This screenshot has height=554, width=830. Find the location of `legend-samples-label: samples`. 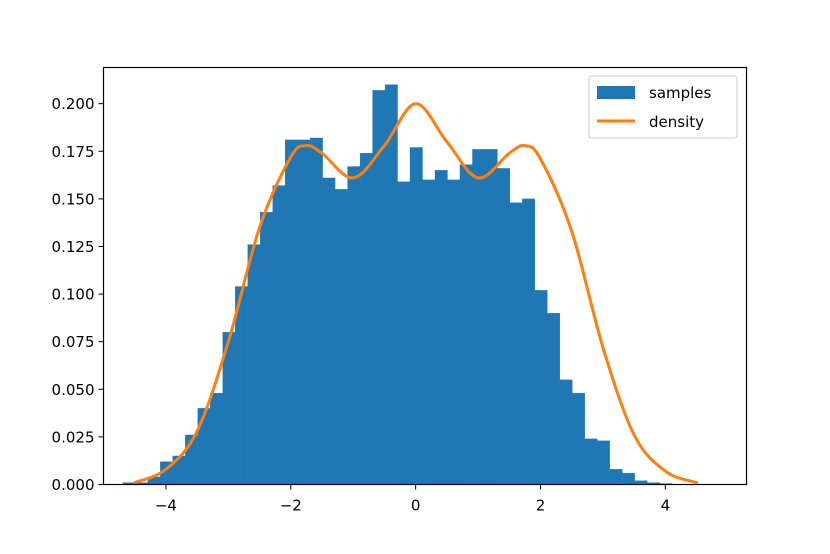

legend-samples-label: samples is located at coordinates (680, 93).